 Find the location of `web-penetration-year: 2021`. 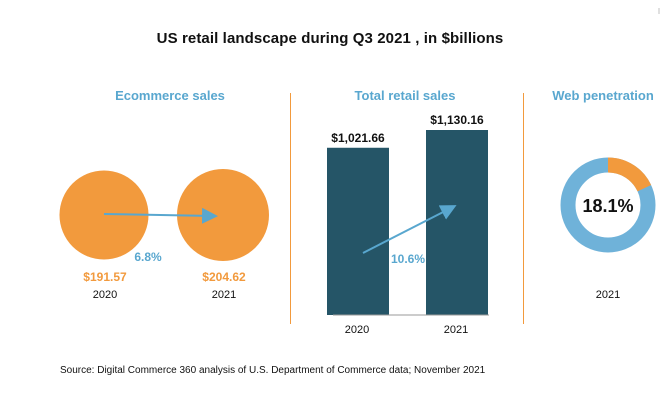

web-penetration-year: 2021 is located at coordinates (608, 295).